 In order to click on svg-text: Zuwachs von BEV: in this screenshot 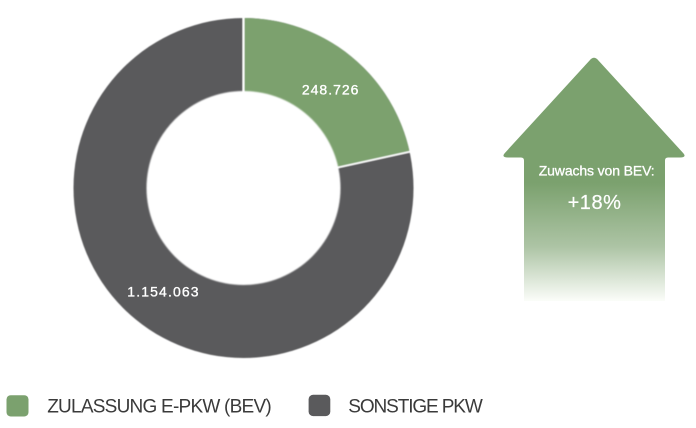, I will do `click(597, 170)`.